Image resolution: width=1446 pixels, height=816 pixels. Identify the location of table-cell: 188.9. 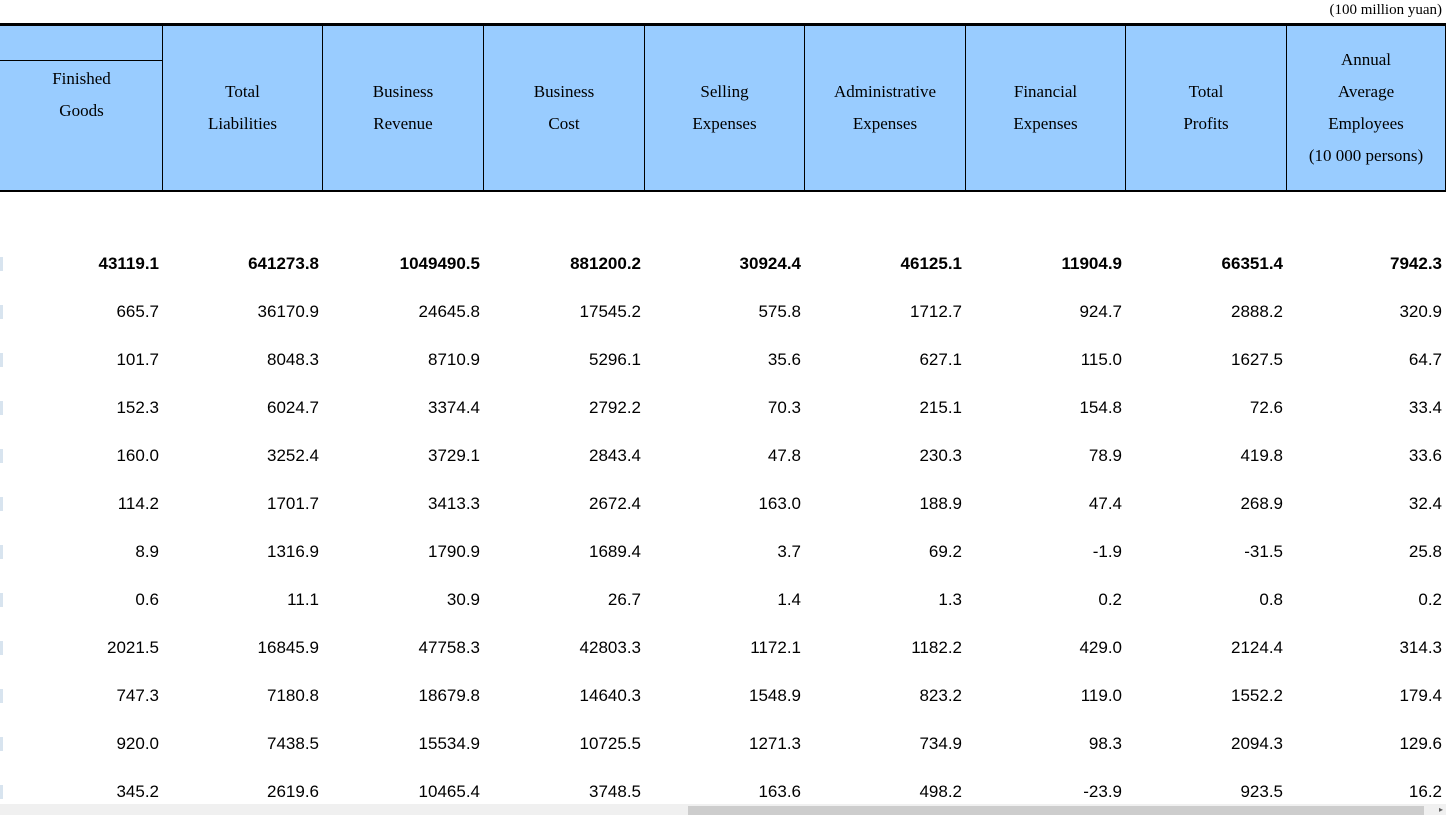
(940, 503).